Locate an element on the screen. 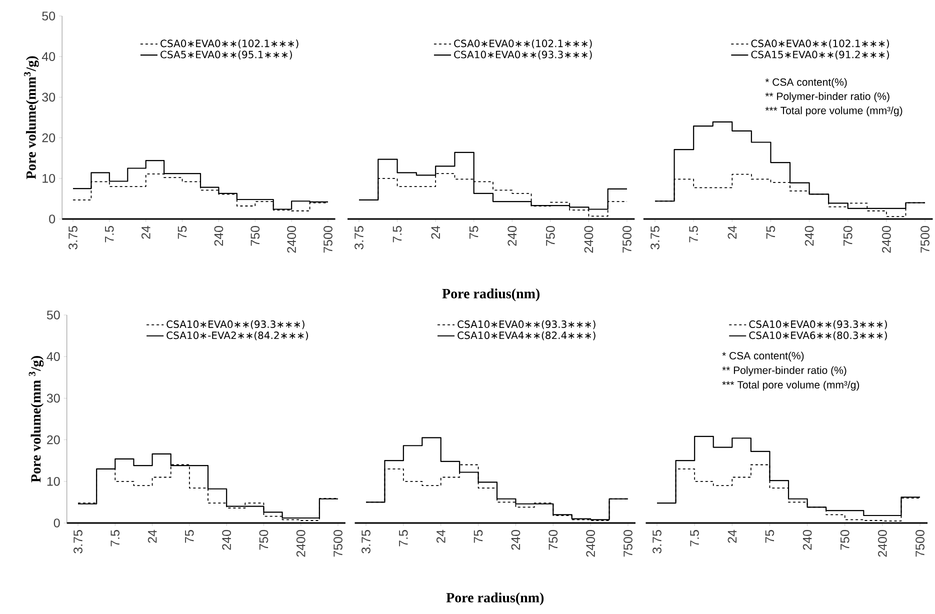 This screenshot has height=614, width=935. legend-label: CSA10∗EVA4∗∗(82.4∗∗∗) is located at coordinates (527, 335).